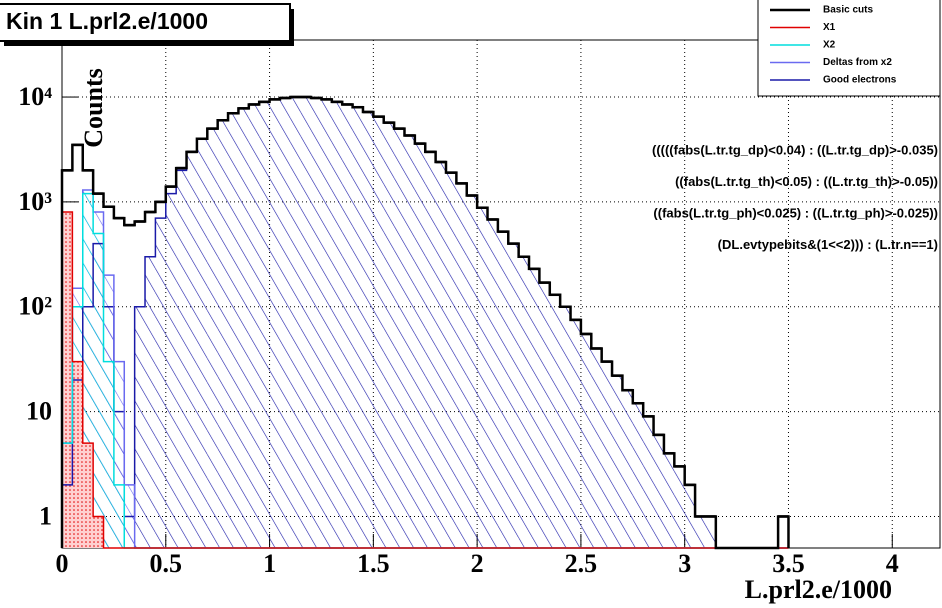 The height and width of the screenshot is (608, 942). I want to click on y-tick-label: 10⁴, so click(35, 96).